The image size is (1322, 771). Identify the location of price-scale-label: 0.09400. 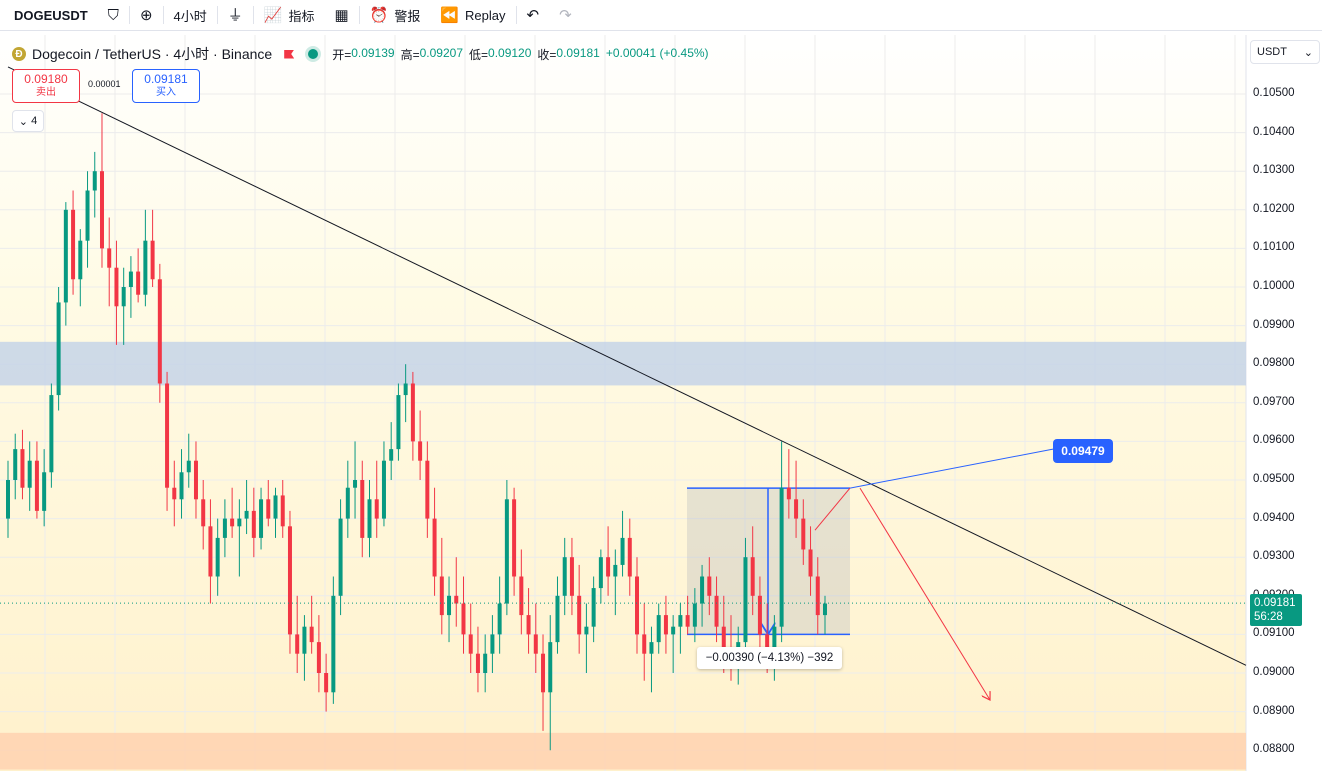
(1274, 517).